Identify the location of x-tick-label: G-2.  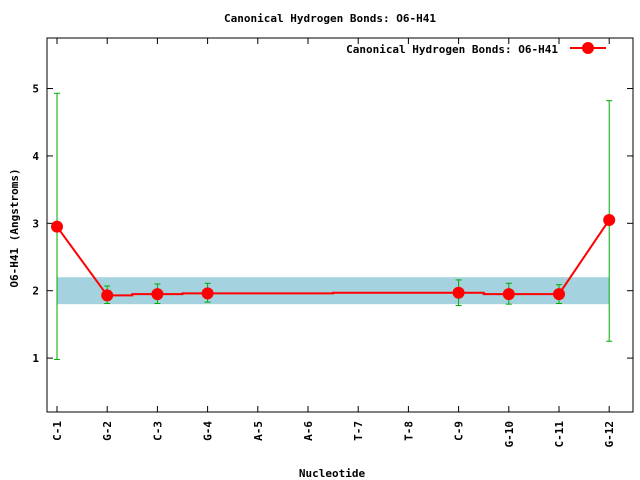
(107, 431).